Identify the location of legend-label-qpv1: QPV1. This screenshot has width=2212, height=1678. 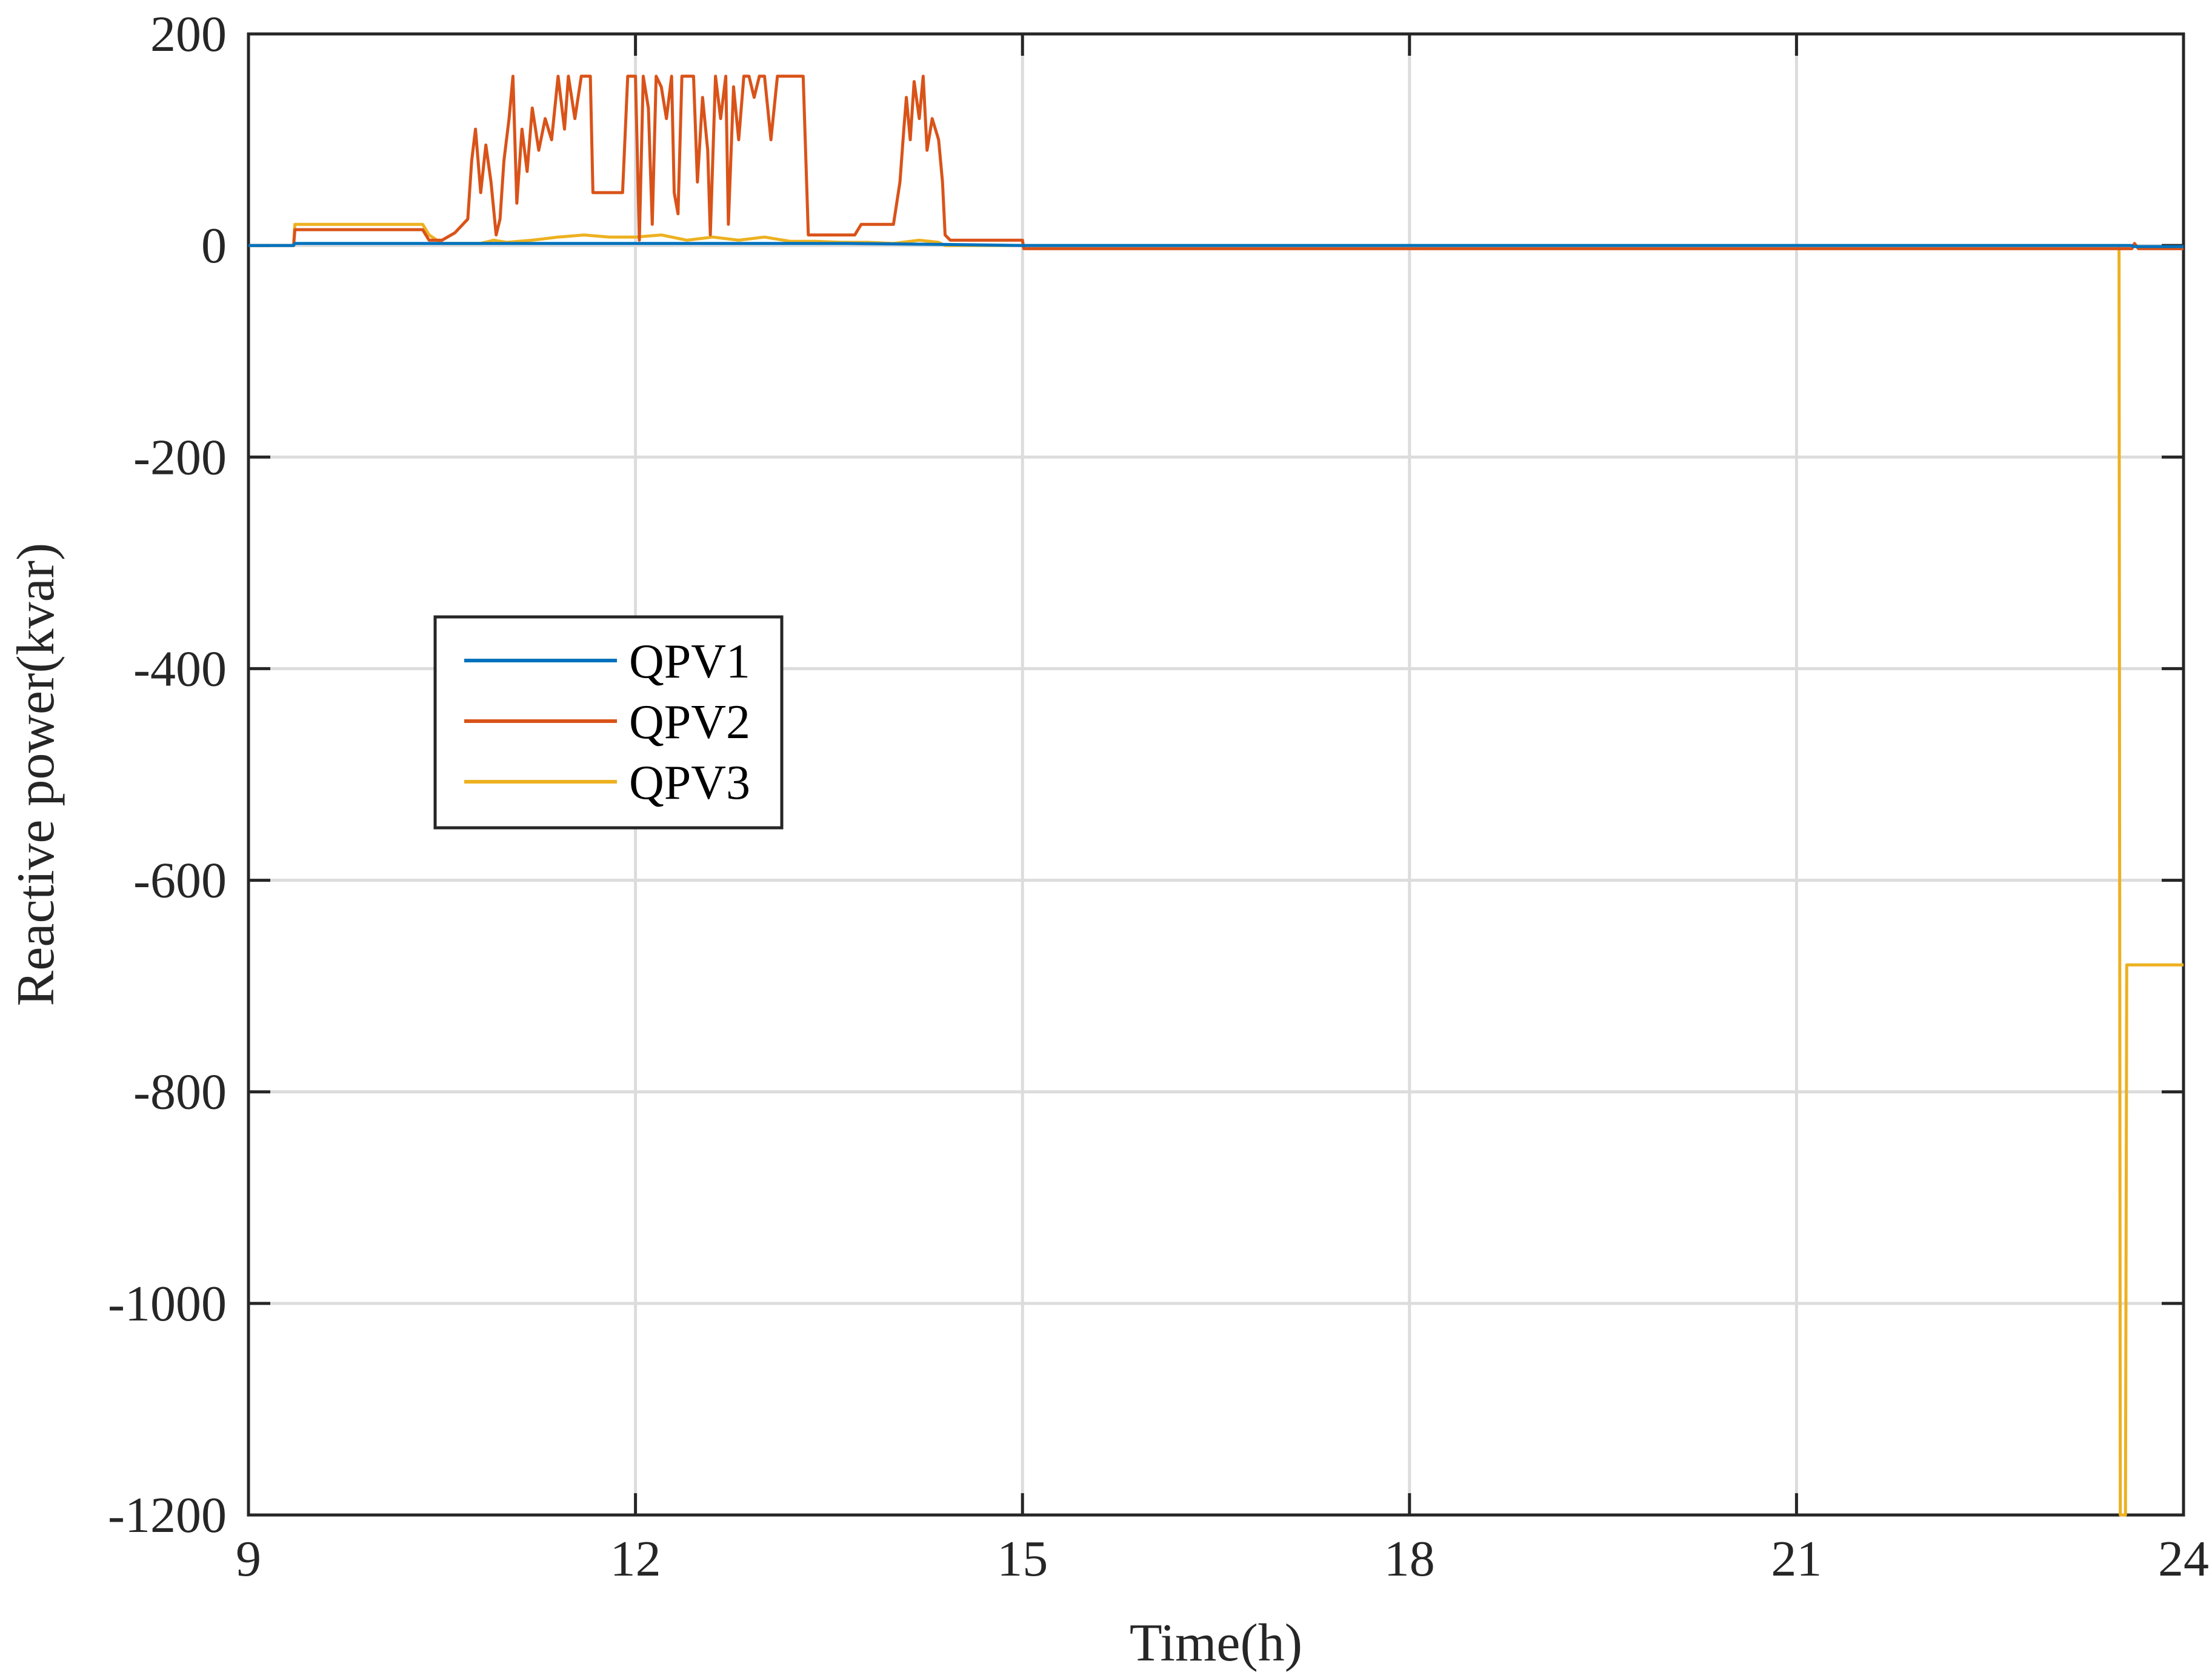
(689, 661).